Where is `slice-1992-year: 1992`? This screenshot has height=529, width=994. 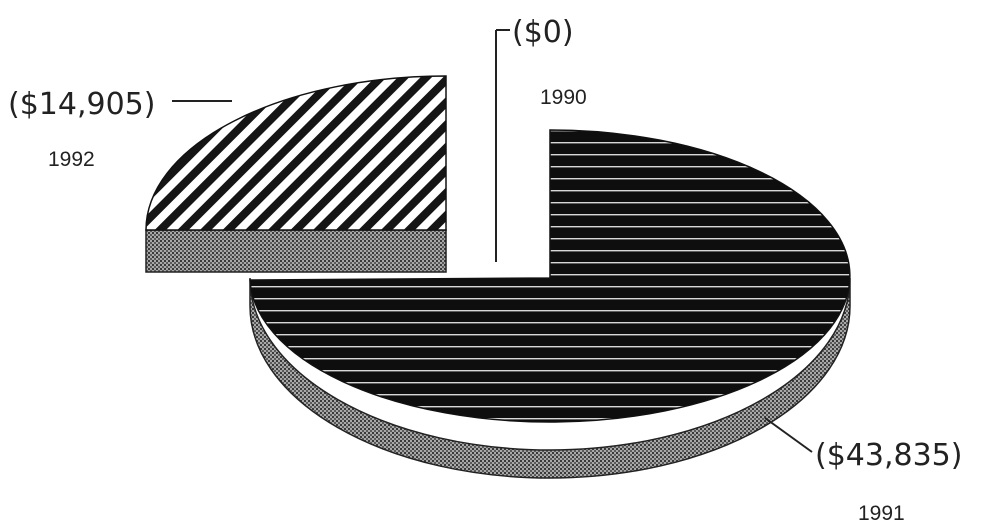 slice-1992-year: 1992 is located at coordinates (71, 159).